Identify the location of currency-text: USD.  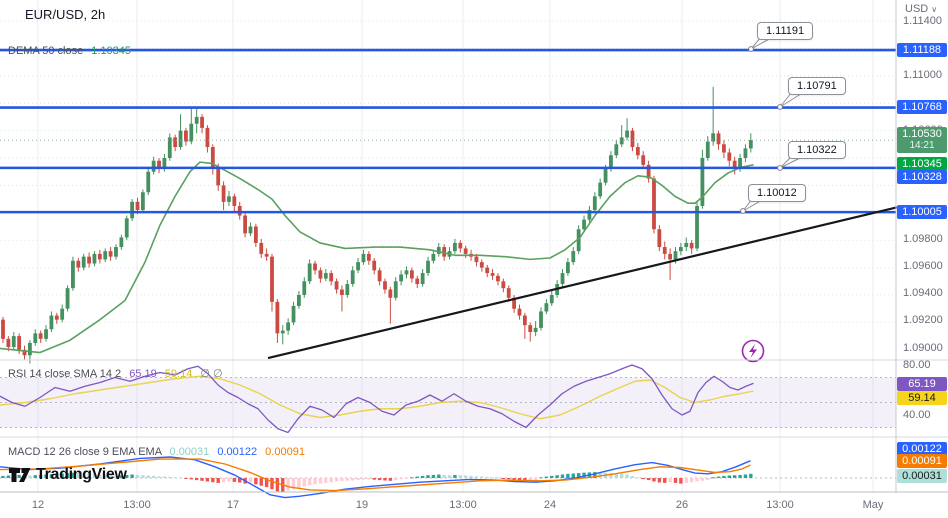
(917, 9).